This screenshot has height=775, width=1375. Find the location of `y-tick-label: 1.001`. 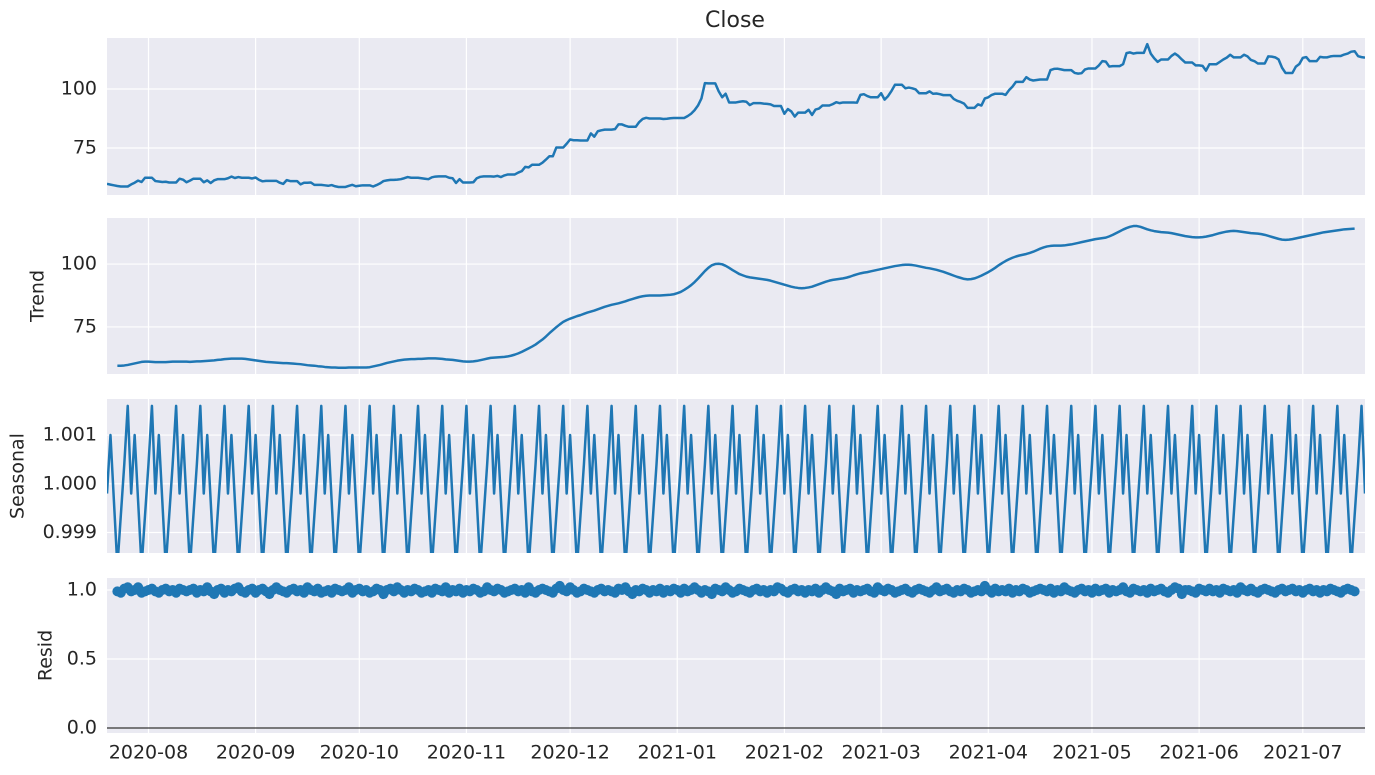

y-tick-label: 1.001 is located at coordinates (70, 435).